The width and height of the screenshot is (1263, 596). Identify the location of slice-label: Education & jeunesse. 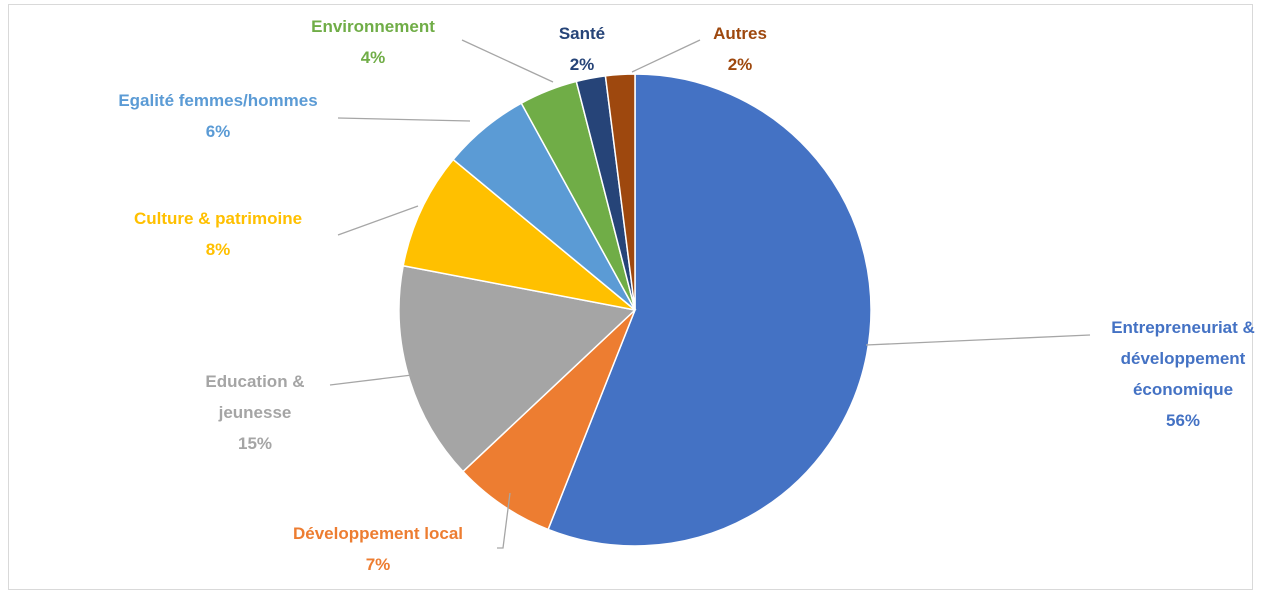
(255, 397).